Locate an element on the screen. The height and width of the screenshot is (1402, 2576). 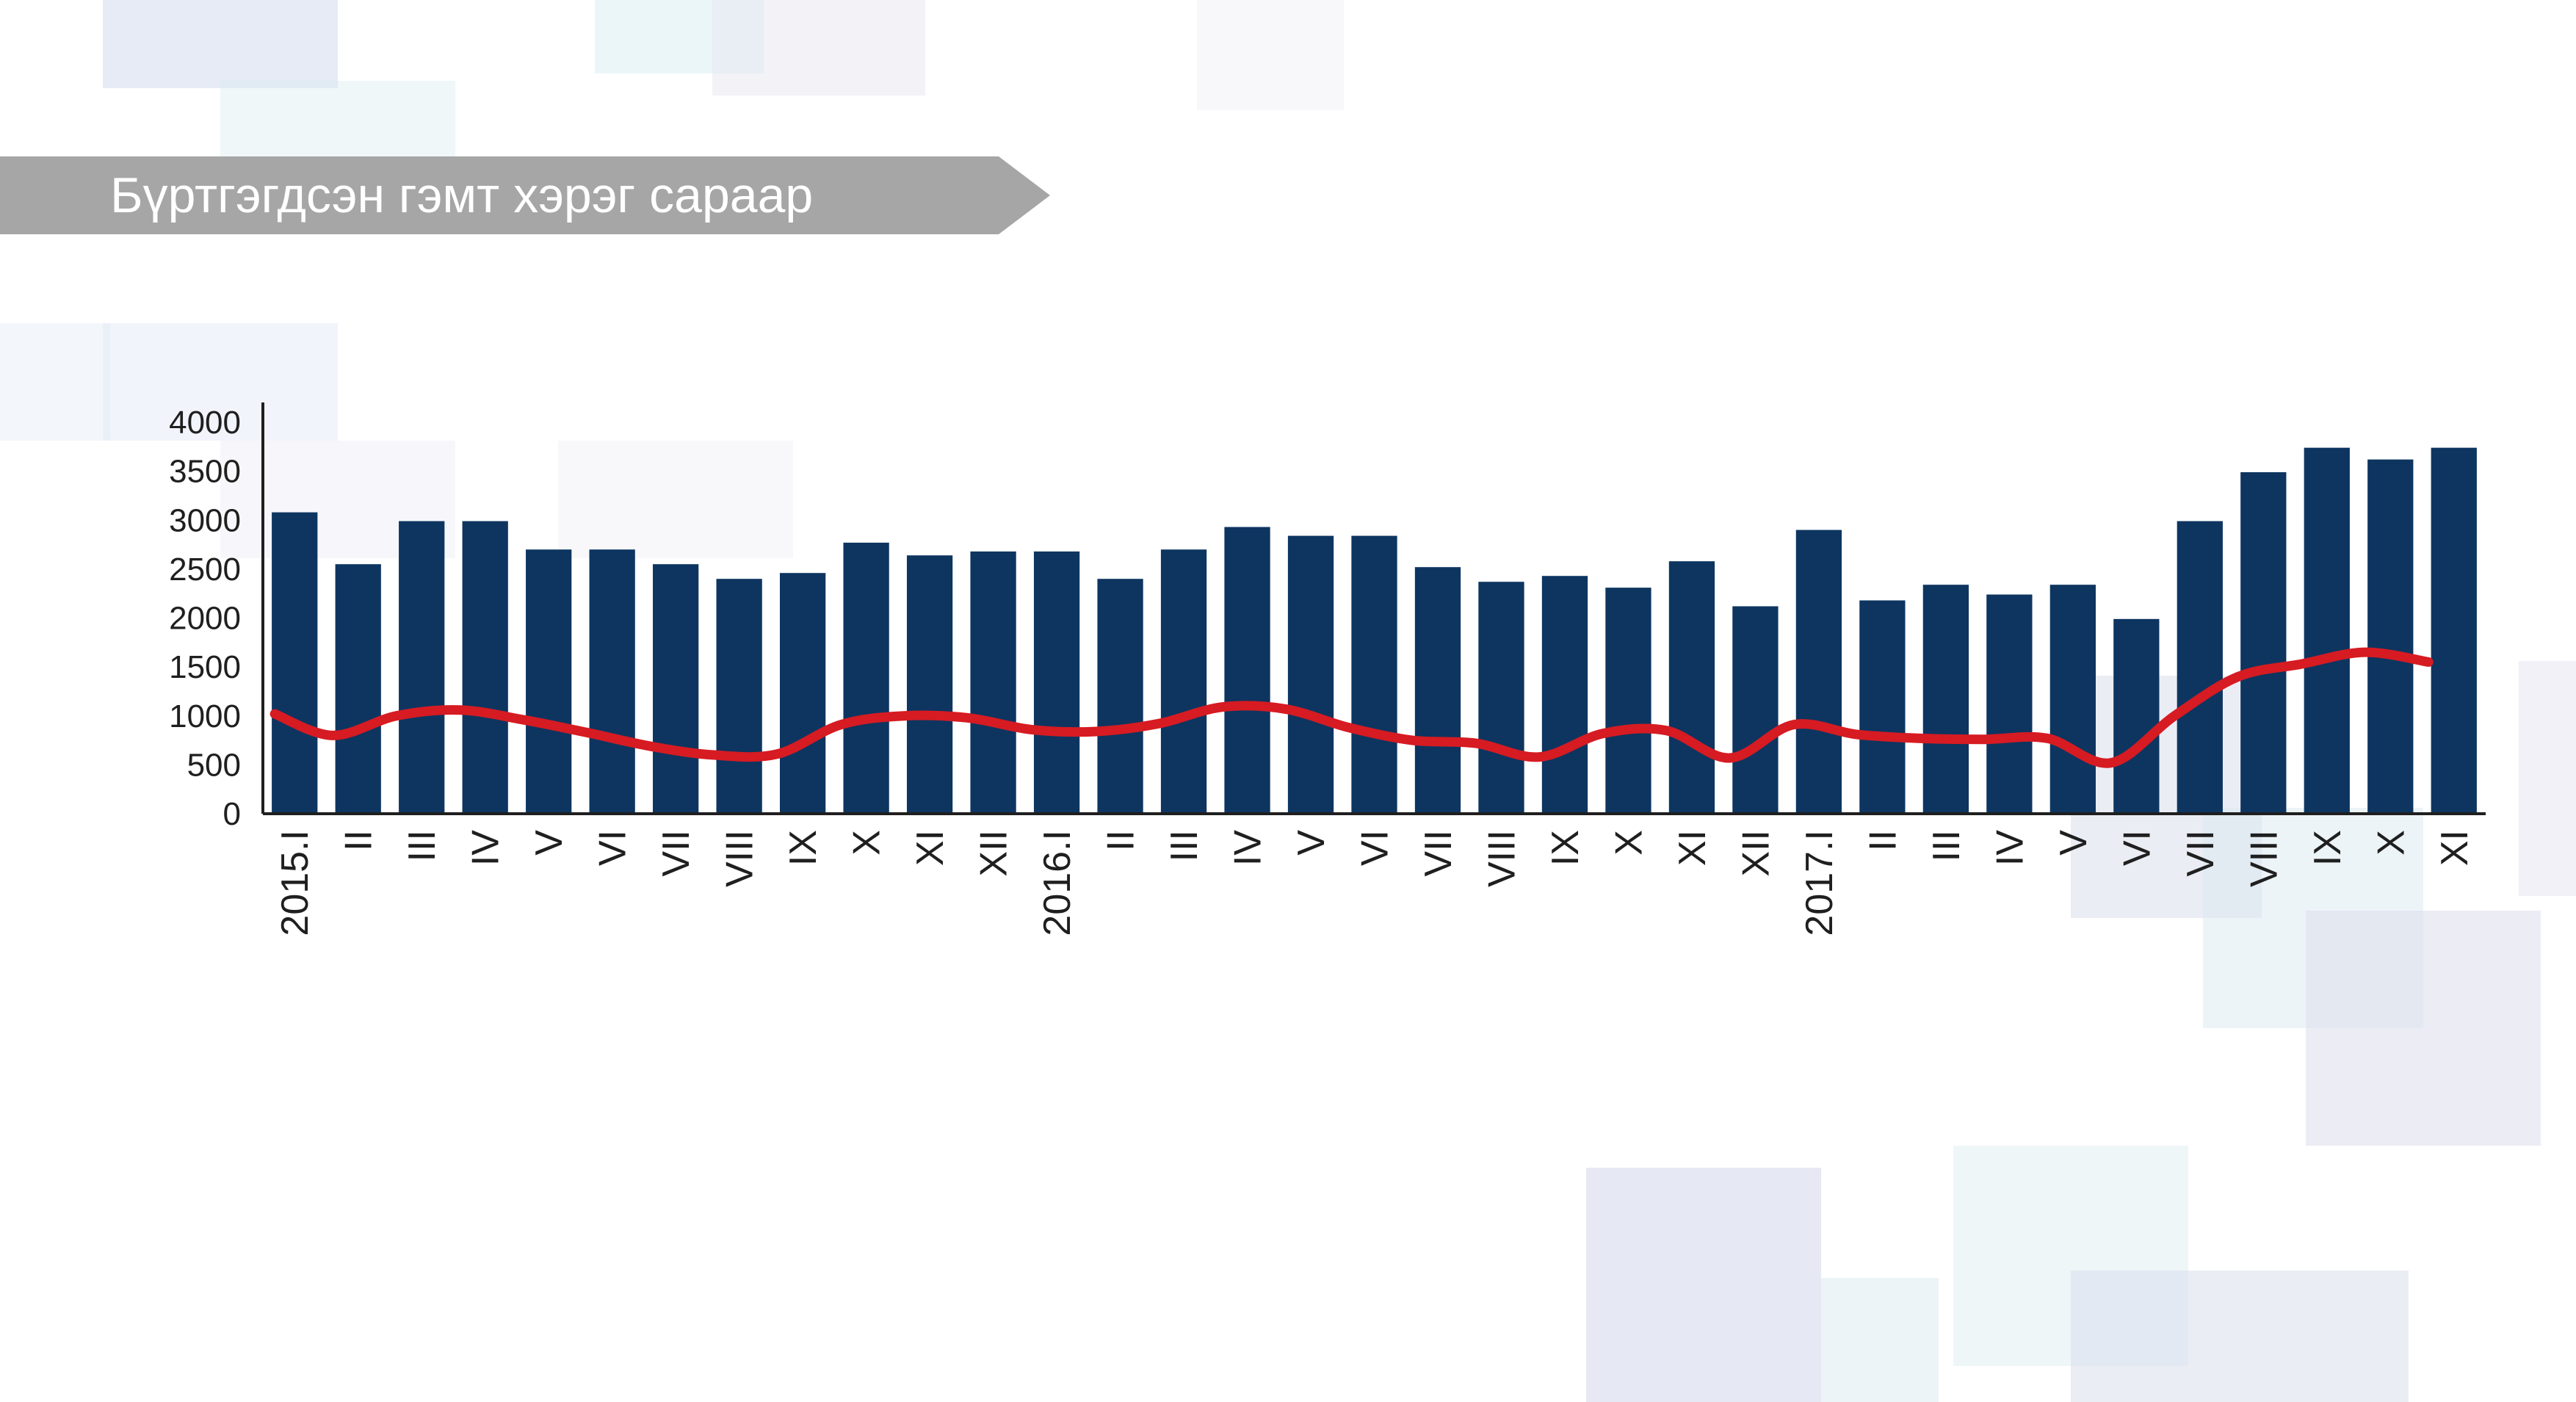
y-tick-label: 2000 is located at coordinates (205, 619).